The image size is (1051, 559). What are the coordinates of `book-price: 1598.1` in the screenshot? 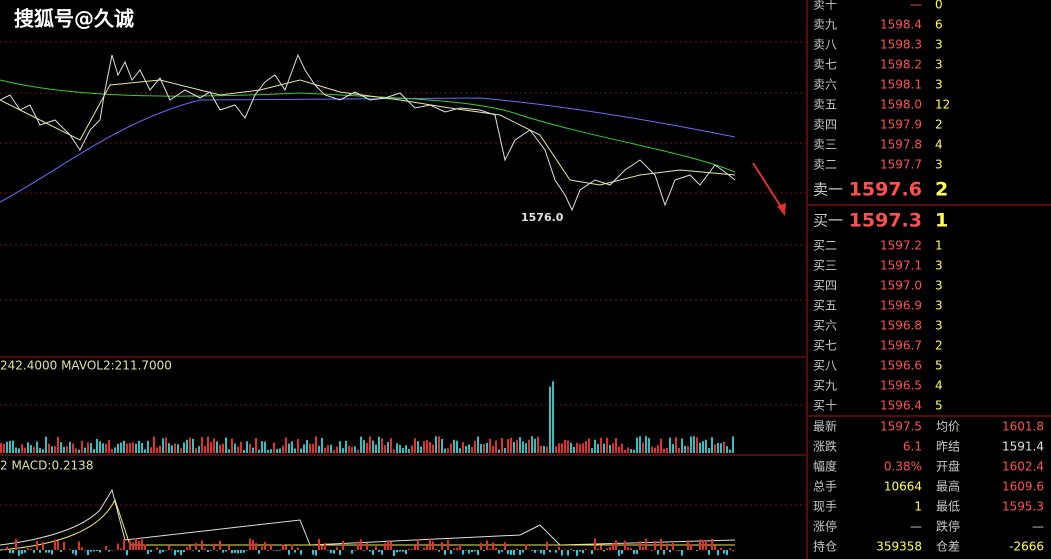 It's located at (901, 85).